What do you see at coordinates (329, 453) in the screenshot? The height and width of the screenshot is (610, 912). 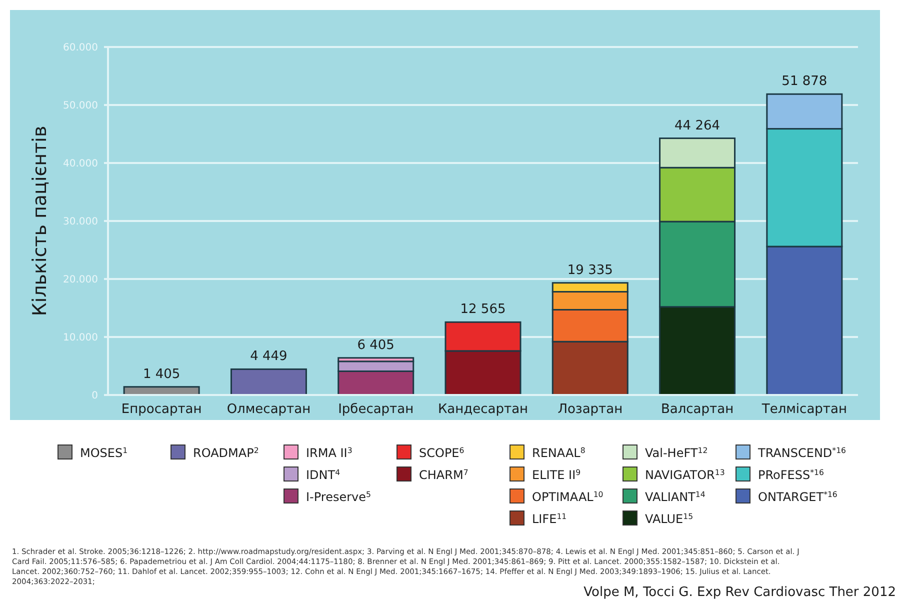 I see `legend-label: IRMA II$^{3}$` at bounding box center [329, 453].